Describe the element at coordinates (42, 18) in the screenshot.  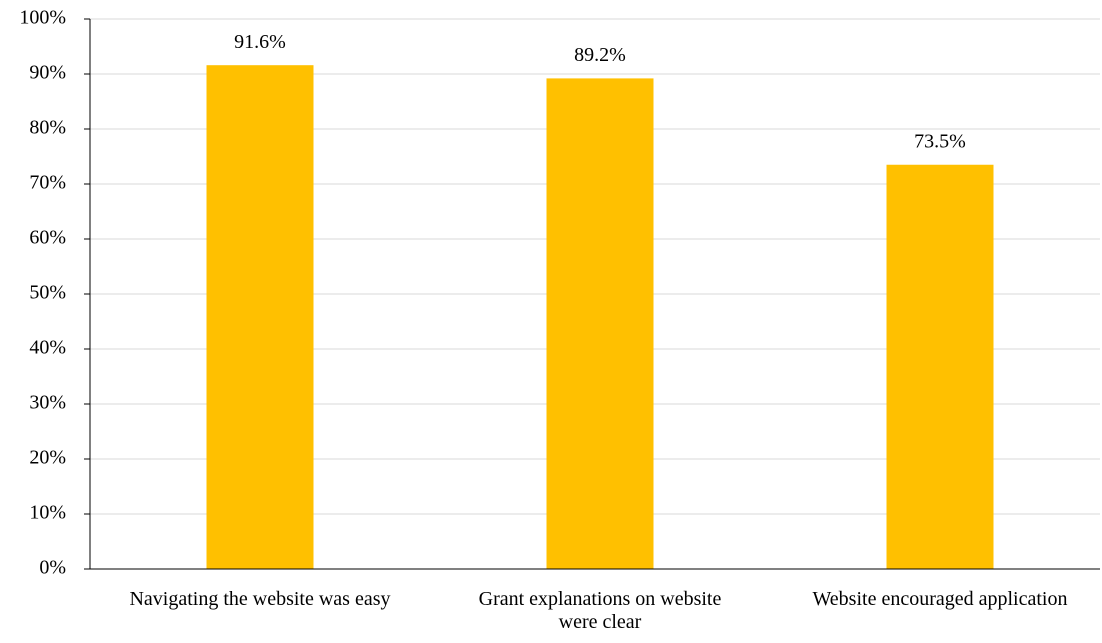
I see `y-tick-label: 100%` at that location.